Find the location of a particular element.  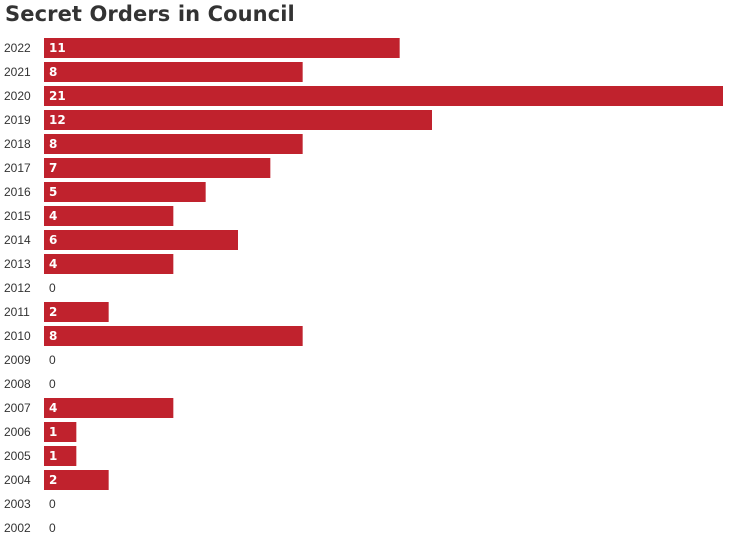

data-label: 5 is located at coordinates (53, 192).